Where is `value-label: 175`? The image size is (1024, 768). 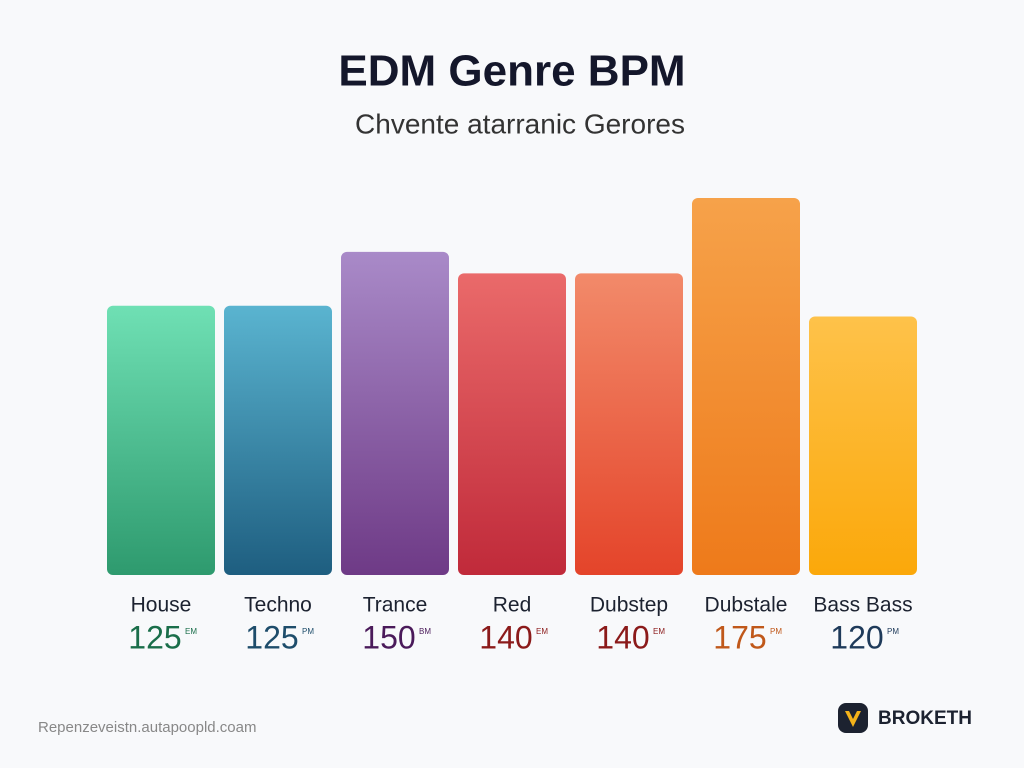 value-label: 175 is located at coordinates (739, 637).